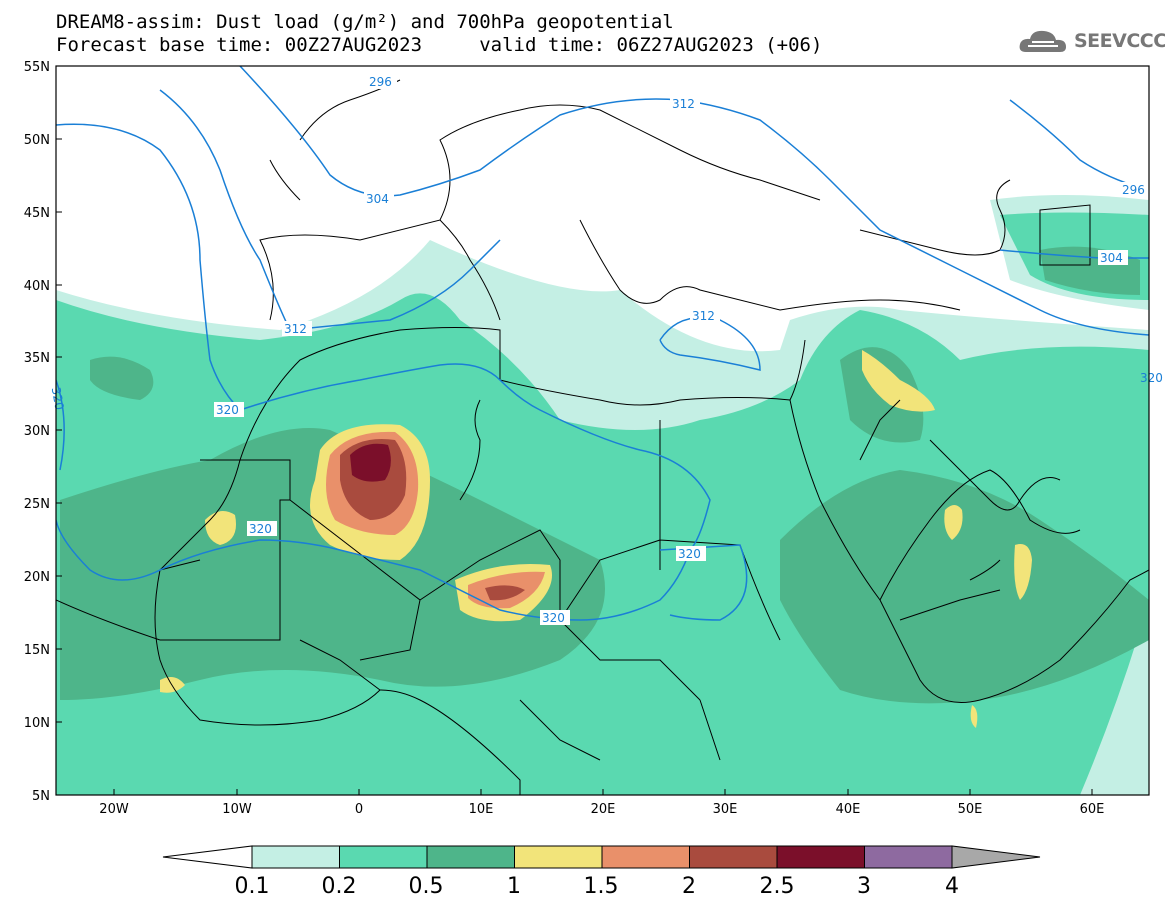 Image resolution: width=1165 pixels, height=907 pixels. I want to click on colorbar-over-arrow, so click(996, 857).